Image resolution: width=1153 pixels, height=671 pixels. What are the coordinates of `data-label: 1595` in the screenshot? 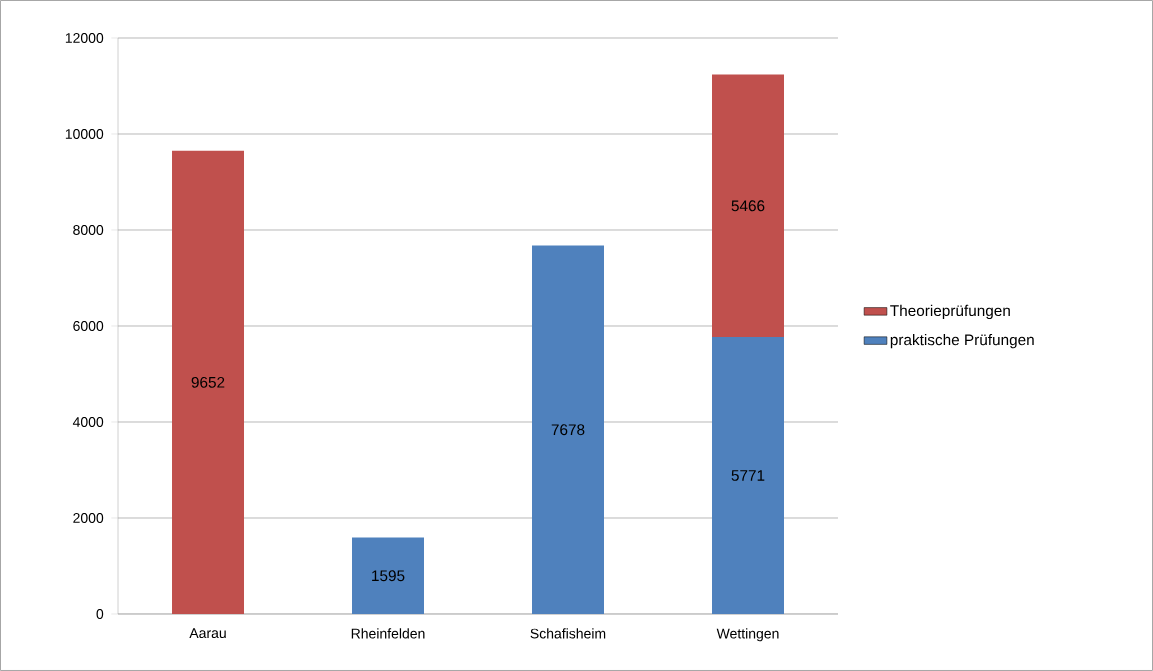 It's located at (388, 576).